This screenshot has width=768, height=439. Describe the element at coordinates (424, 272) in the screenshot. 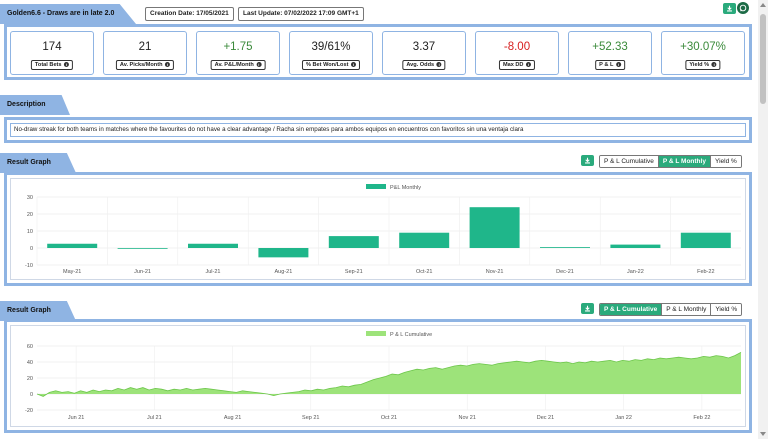

I see `x-tick-label: Oct-21` at that location.